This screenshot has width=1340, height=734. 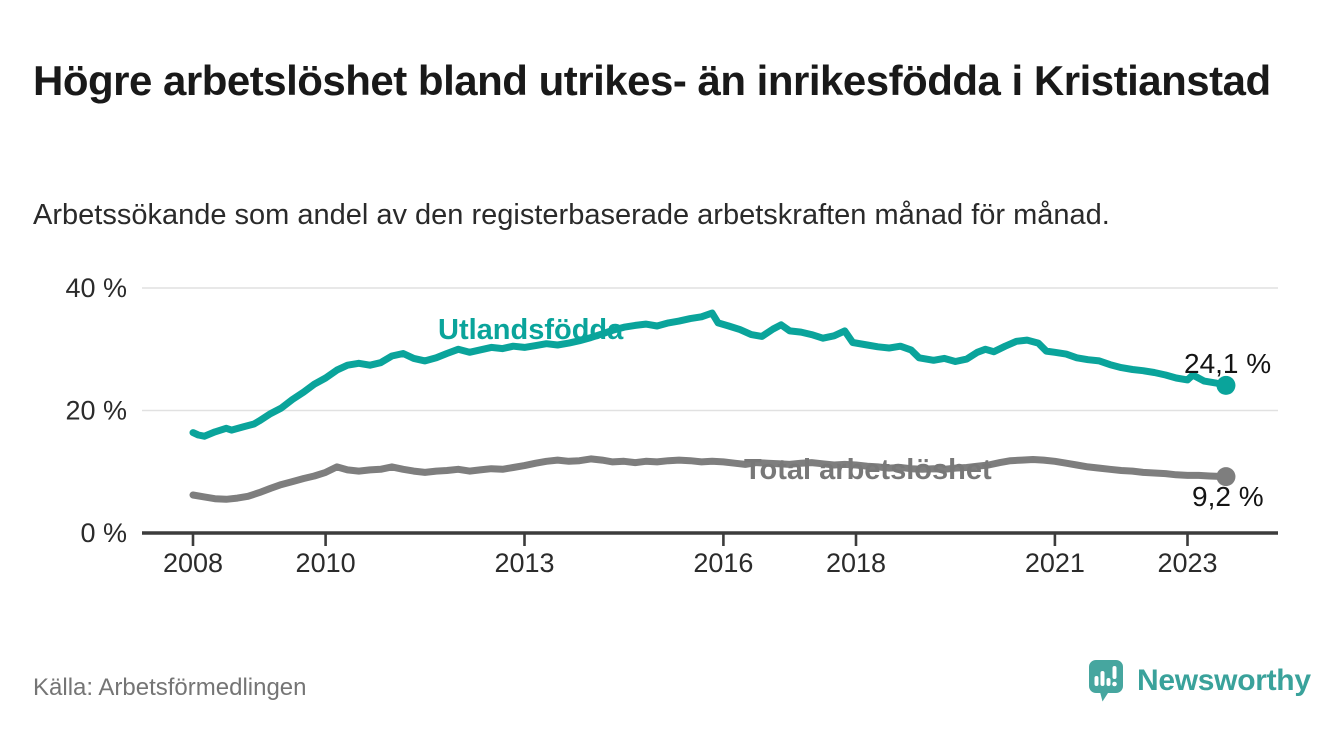 What do you see at coordinates (96, 288) in the screenshot?
I see `y-tick-label-40: 40 %` at bounding box center [96, 288].